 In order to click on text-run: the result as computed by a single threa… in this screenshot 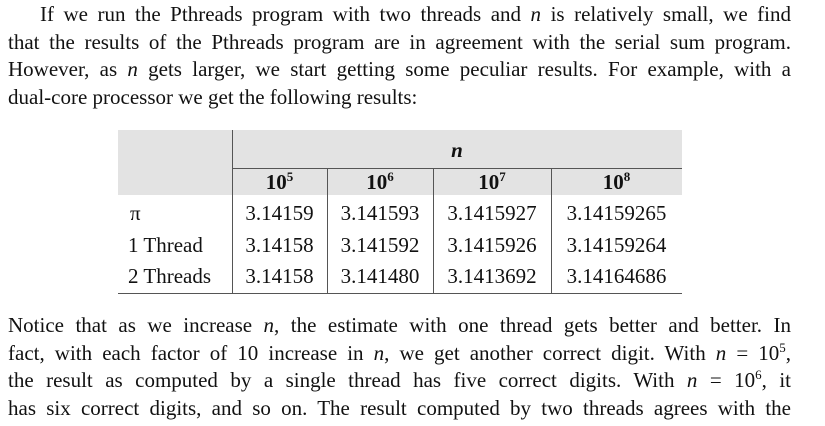, I will do `click(347, 380)`.